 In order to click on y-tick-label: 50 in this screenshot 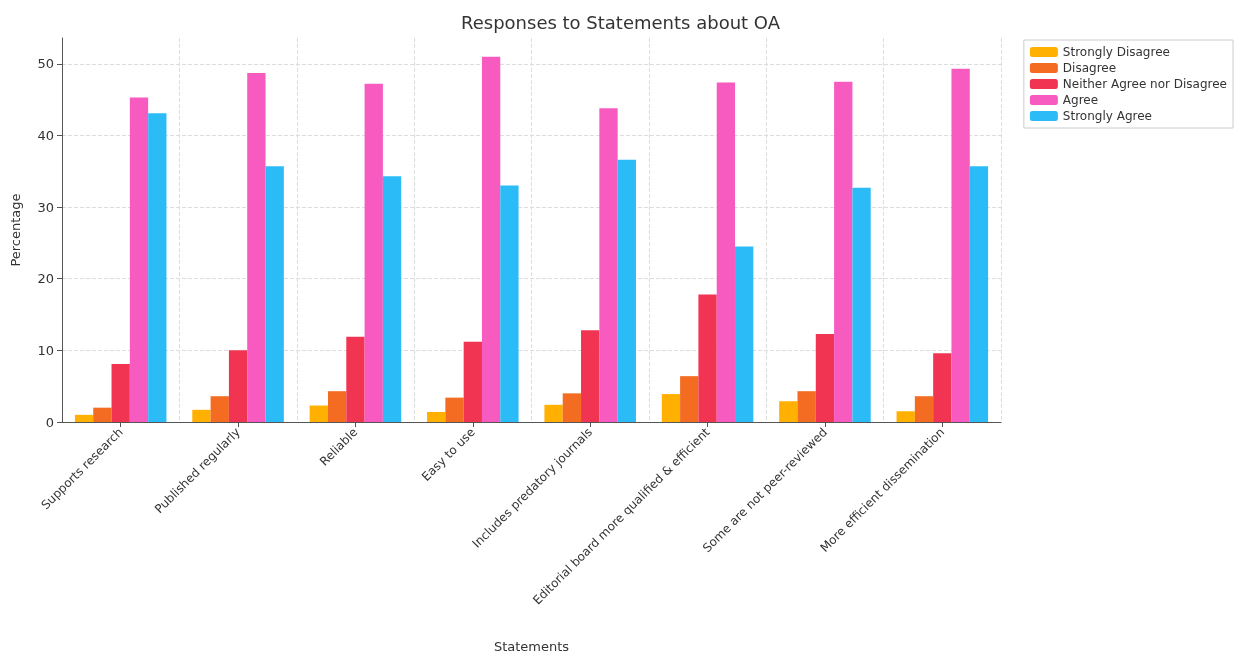, I will do `click(45, 64)`.